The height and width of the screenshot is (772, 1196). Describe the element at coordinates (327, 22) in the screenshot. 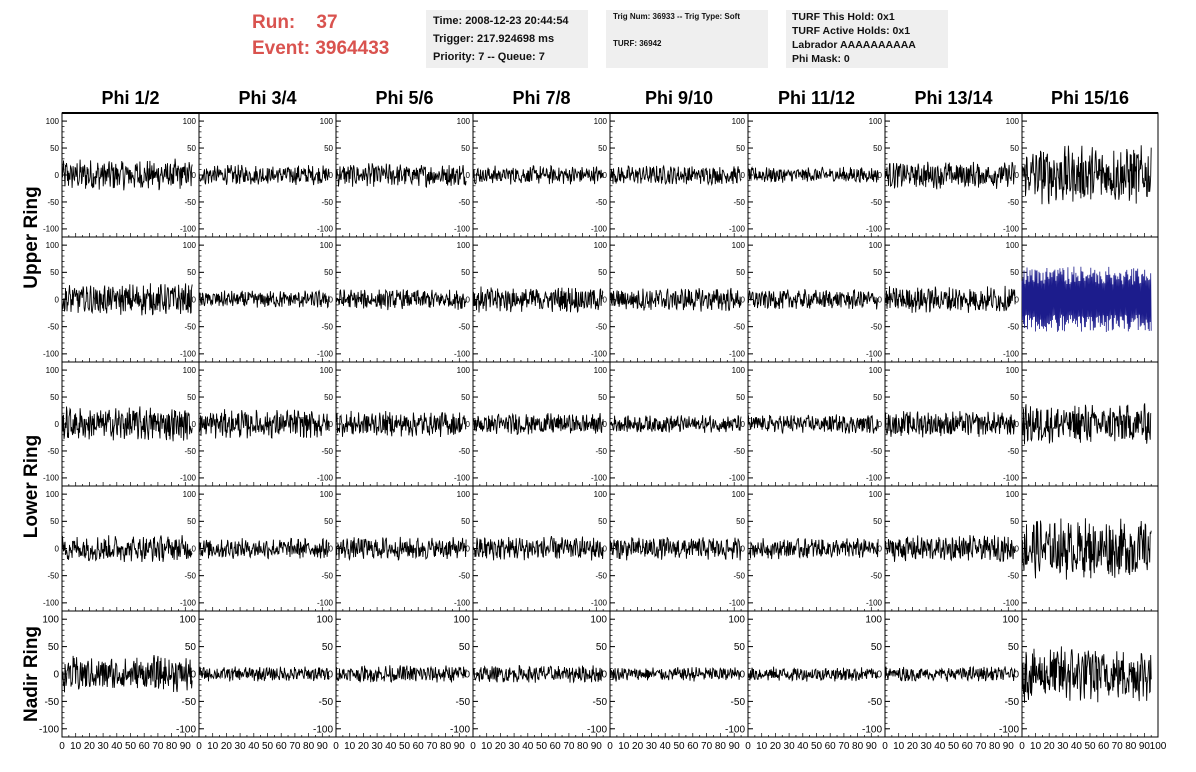

I see `run-value: 37` at that location.